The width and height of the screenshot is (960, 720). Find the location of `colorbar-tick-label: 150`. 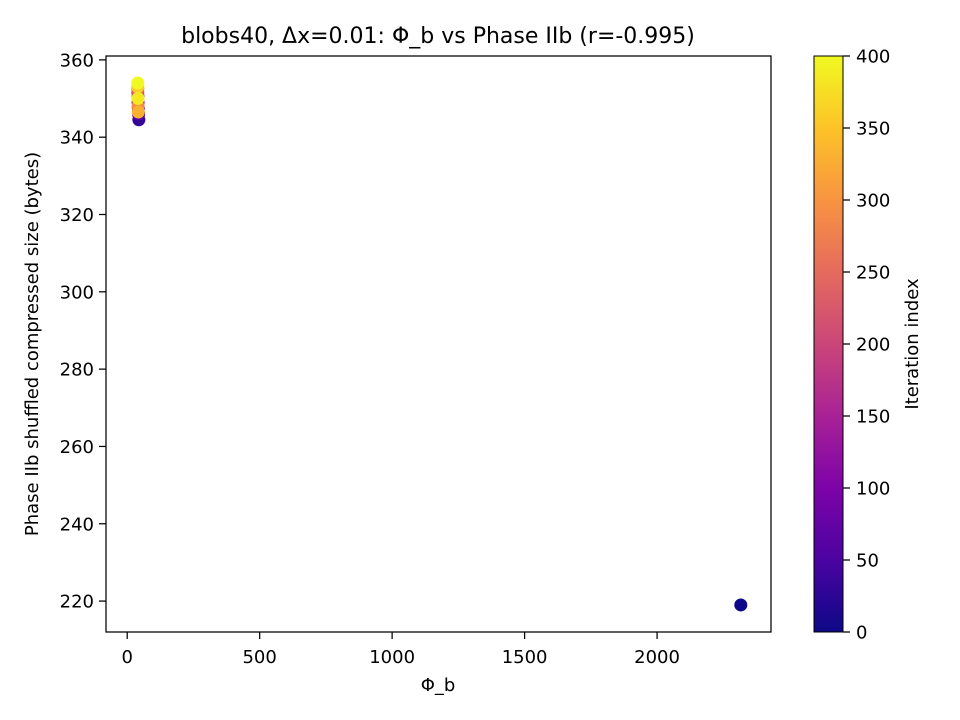

colorbar-tick-label: 150 is located at coordinates (873, 417).